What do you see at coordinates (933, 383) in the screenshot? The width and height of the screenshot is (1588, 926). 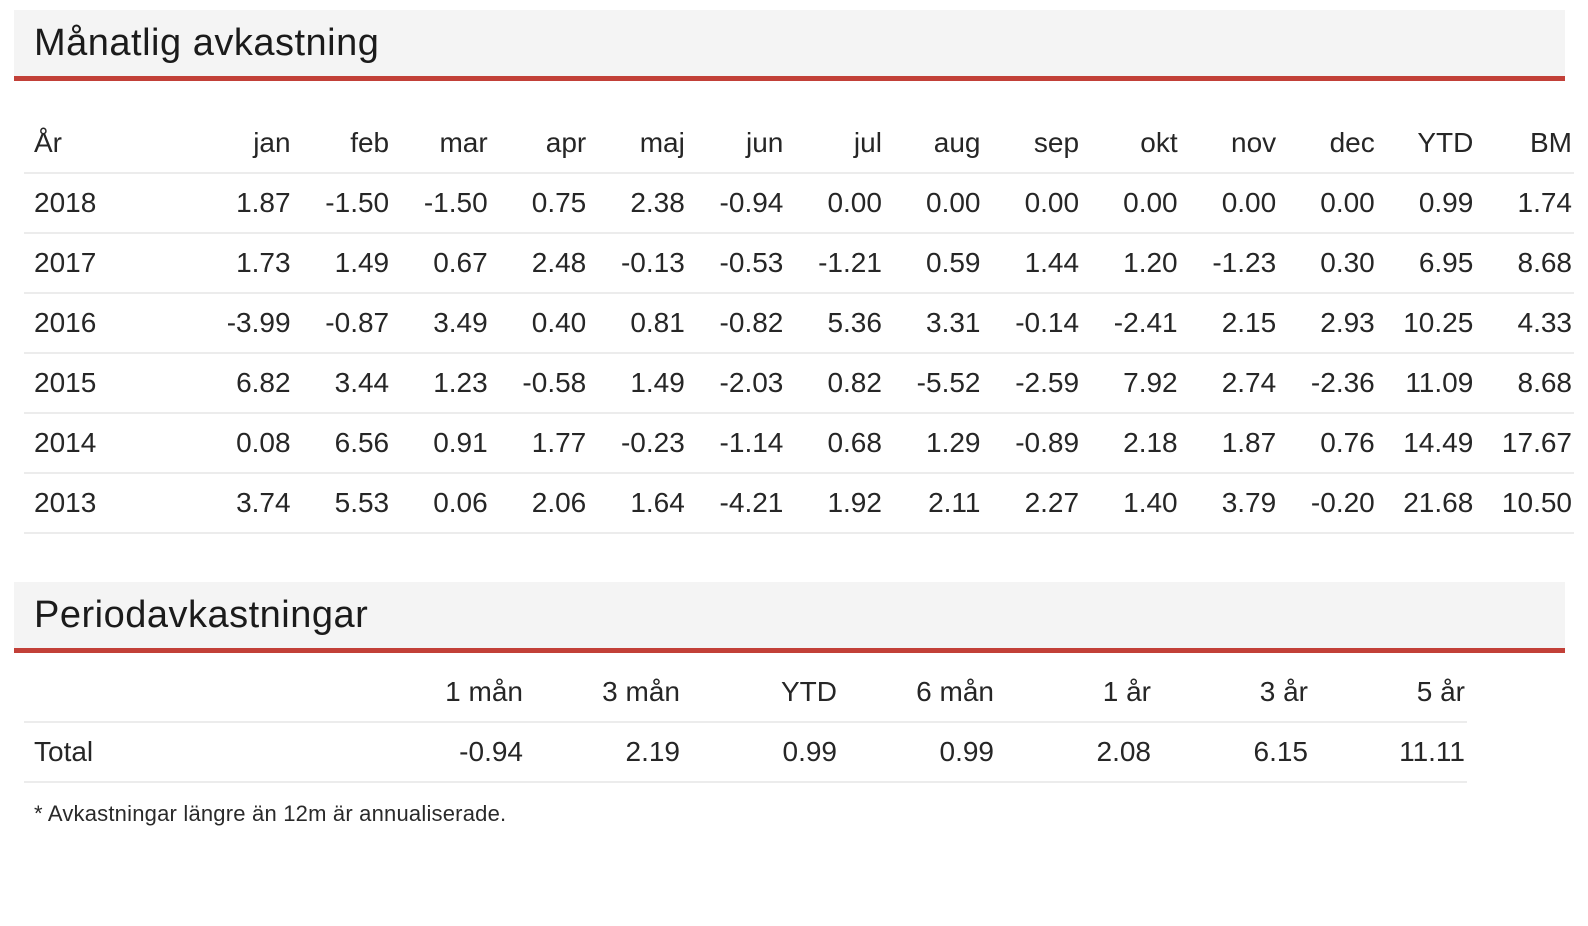 I see `value-cell: -5.52` at bounding box center [933, 383].